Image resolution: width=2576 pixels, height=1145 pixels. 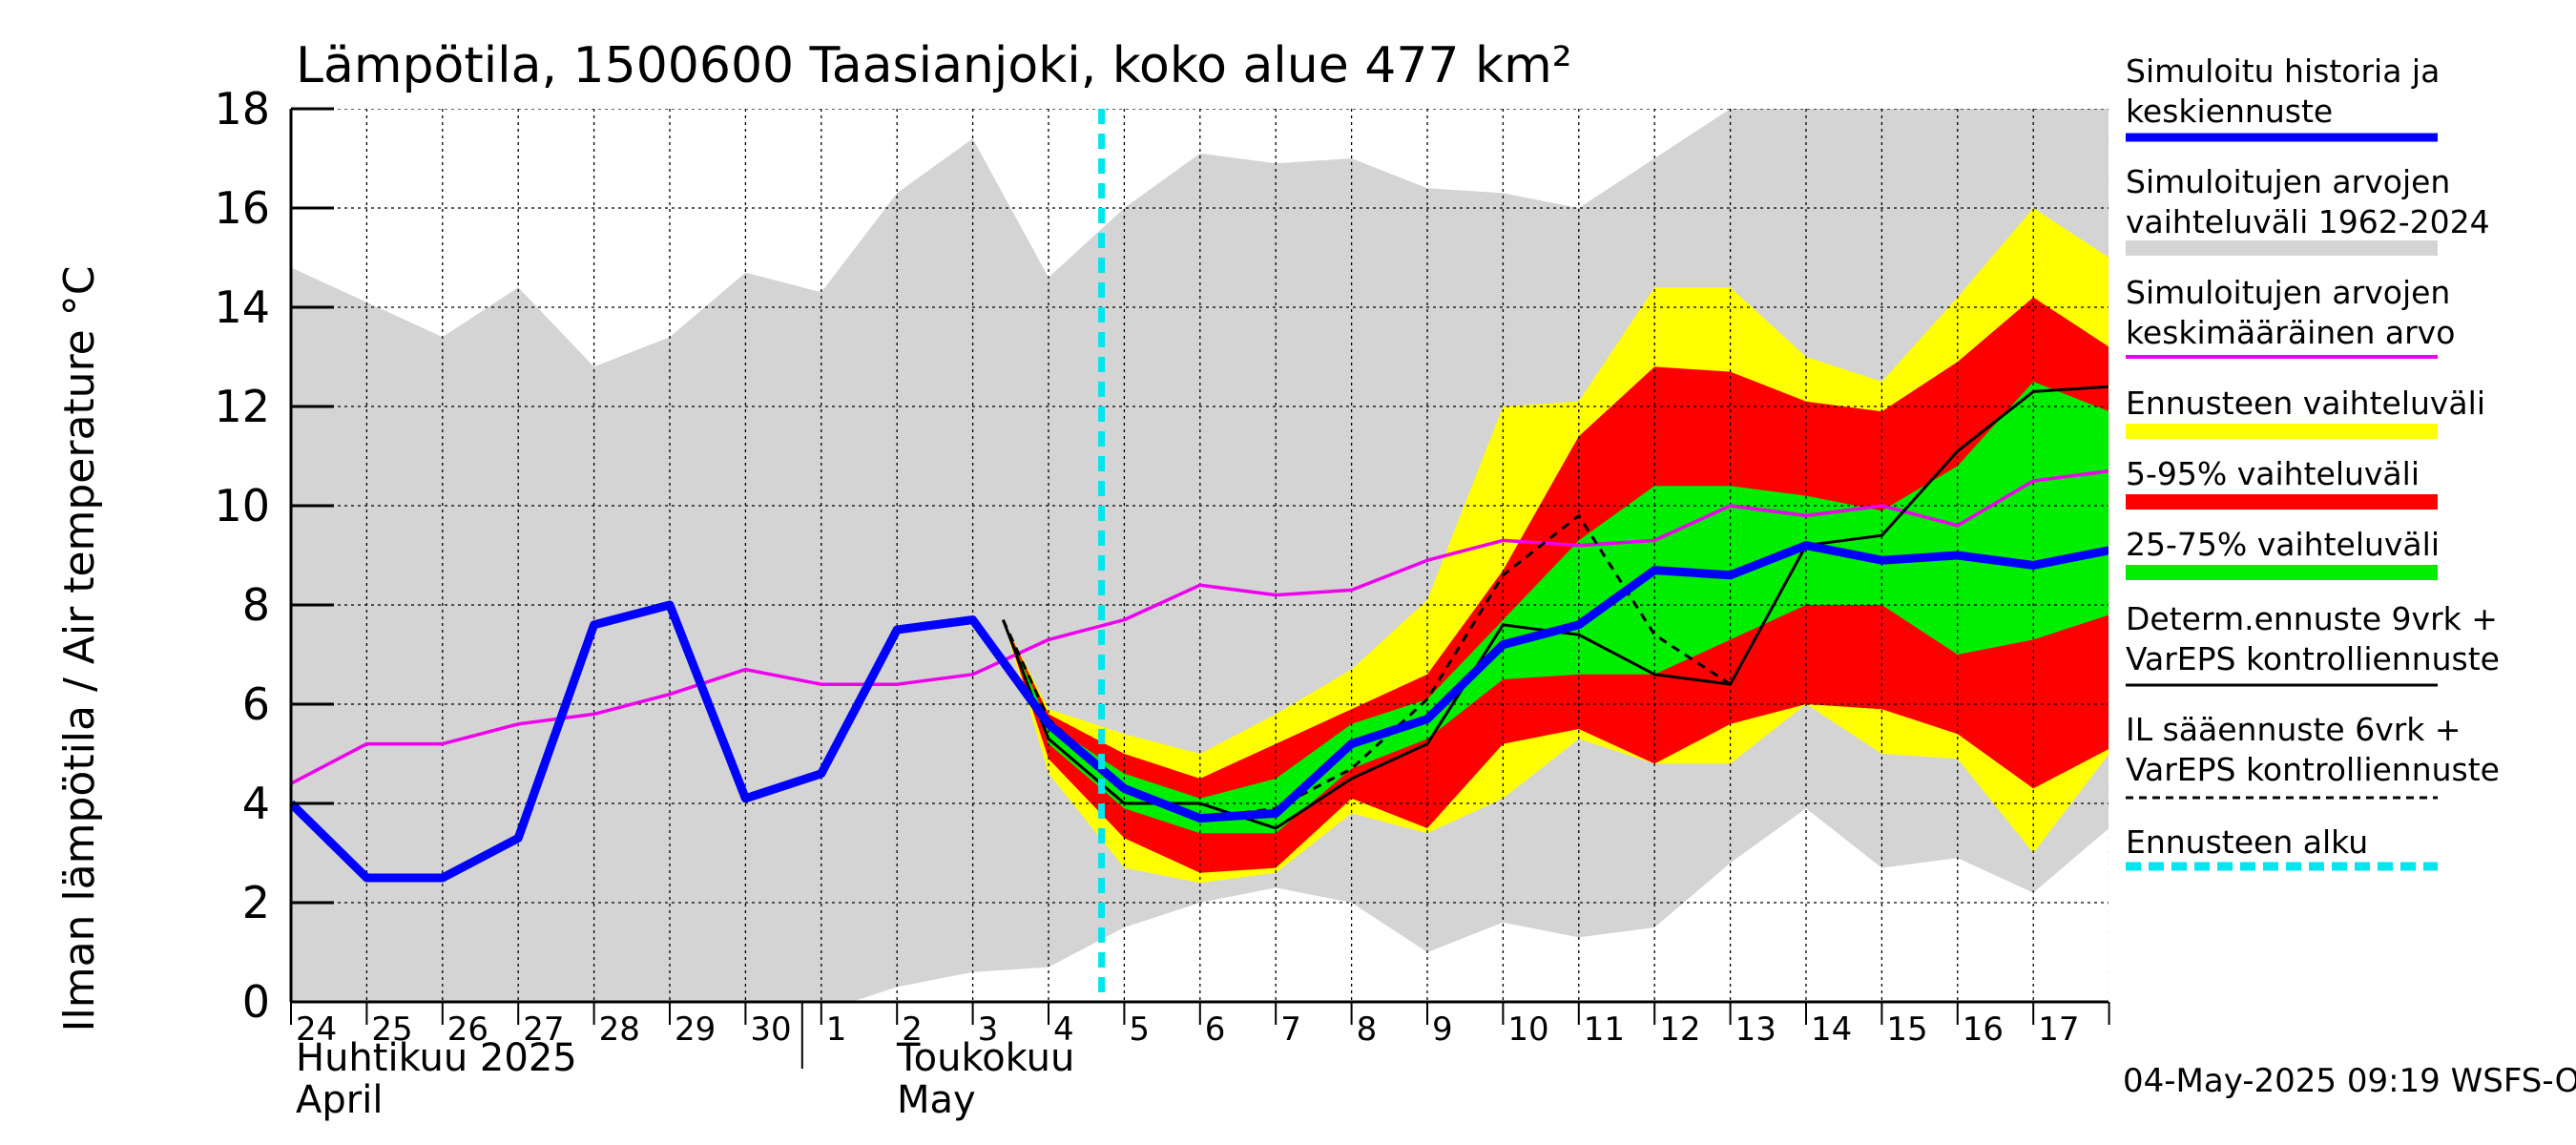 What do you see at coordinates (985, 1058) in the screenshot?
I see `month-label-may-line1: Toukokuu` at bounding box center [985, 1058].